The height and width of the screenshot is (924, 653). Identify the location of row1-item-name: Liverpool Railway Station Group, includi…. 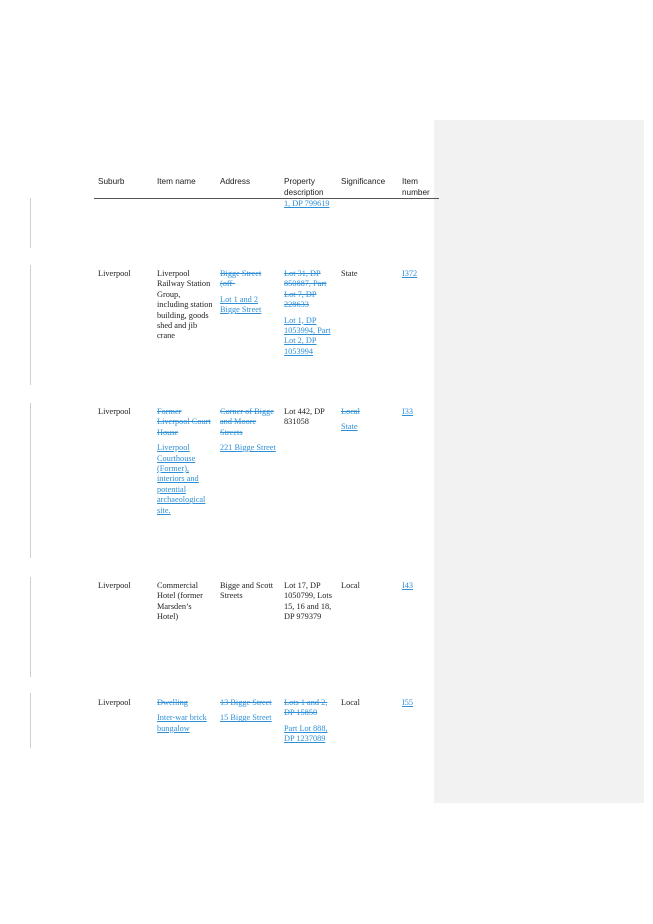
(185, 305).